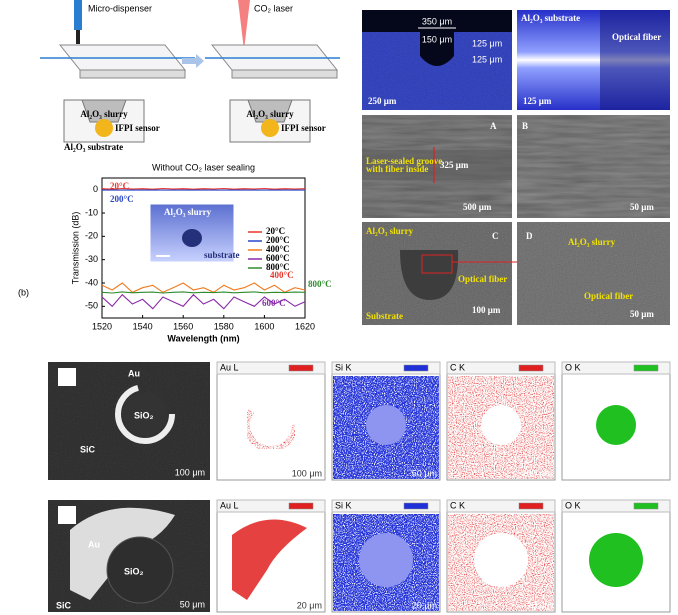 The image size is (678, 615). Describe the element at coordinates (264, 326) in the screenshot. I see `x-tick-label: 1600` at that location.